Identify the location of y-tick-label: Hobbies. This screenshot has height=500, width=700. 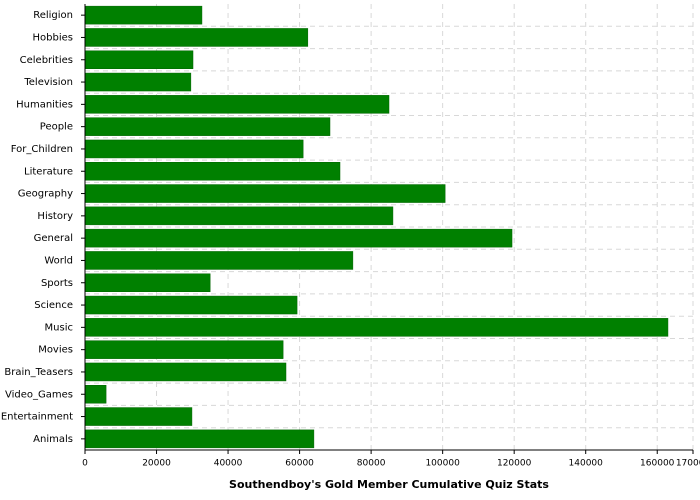
(53, 37).